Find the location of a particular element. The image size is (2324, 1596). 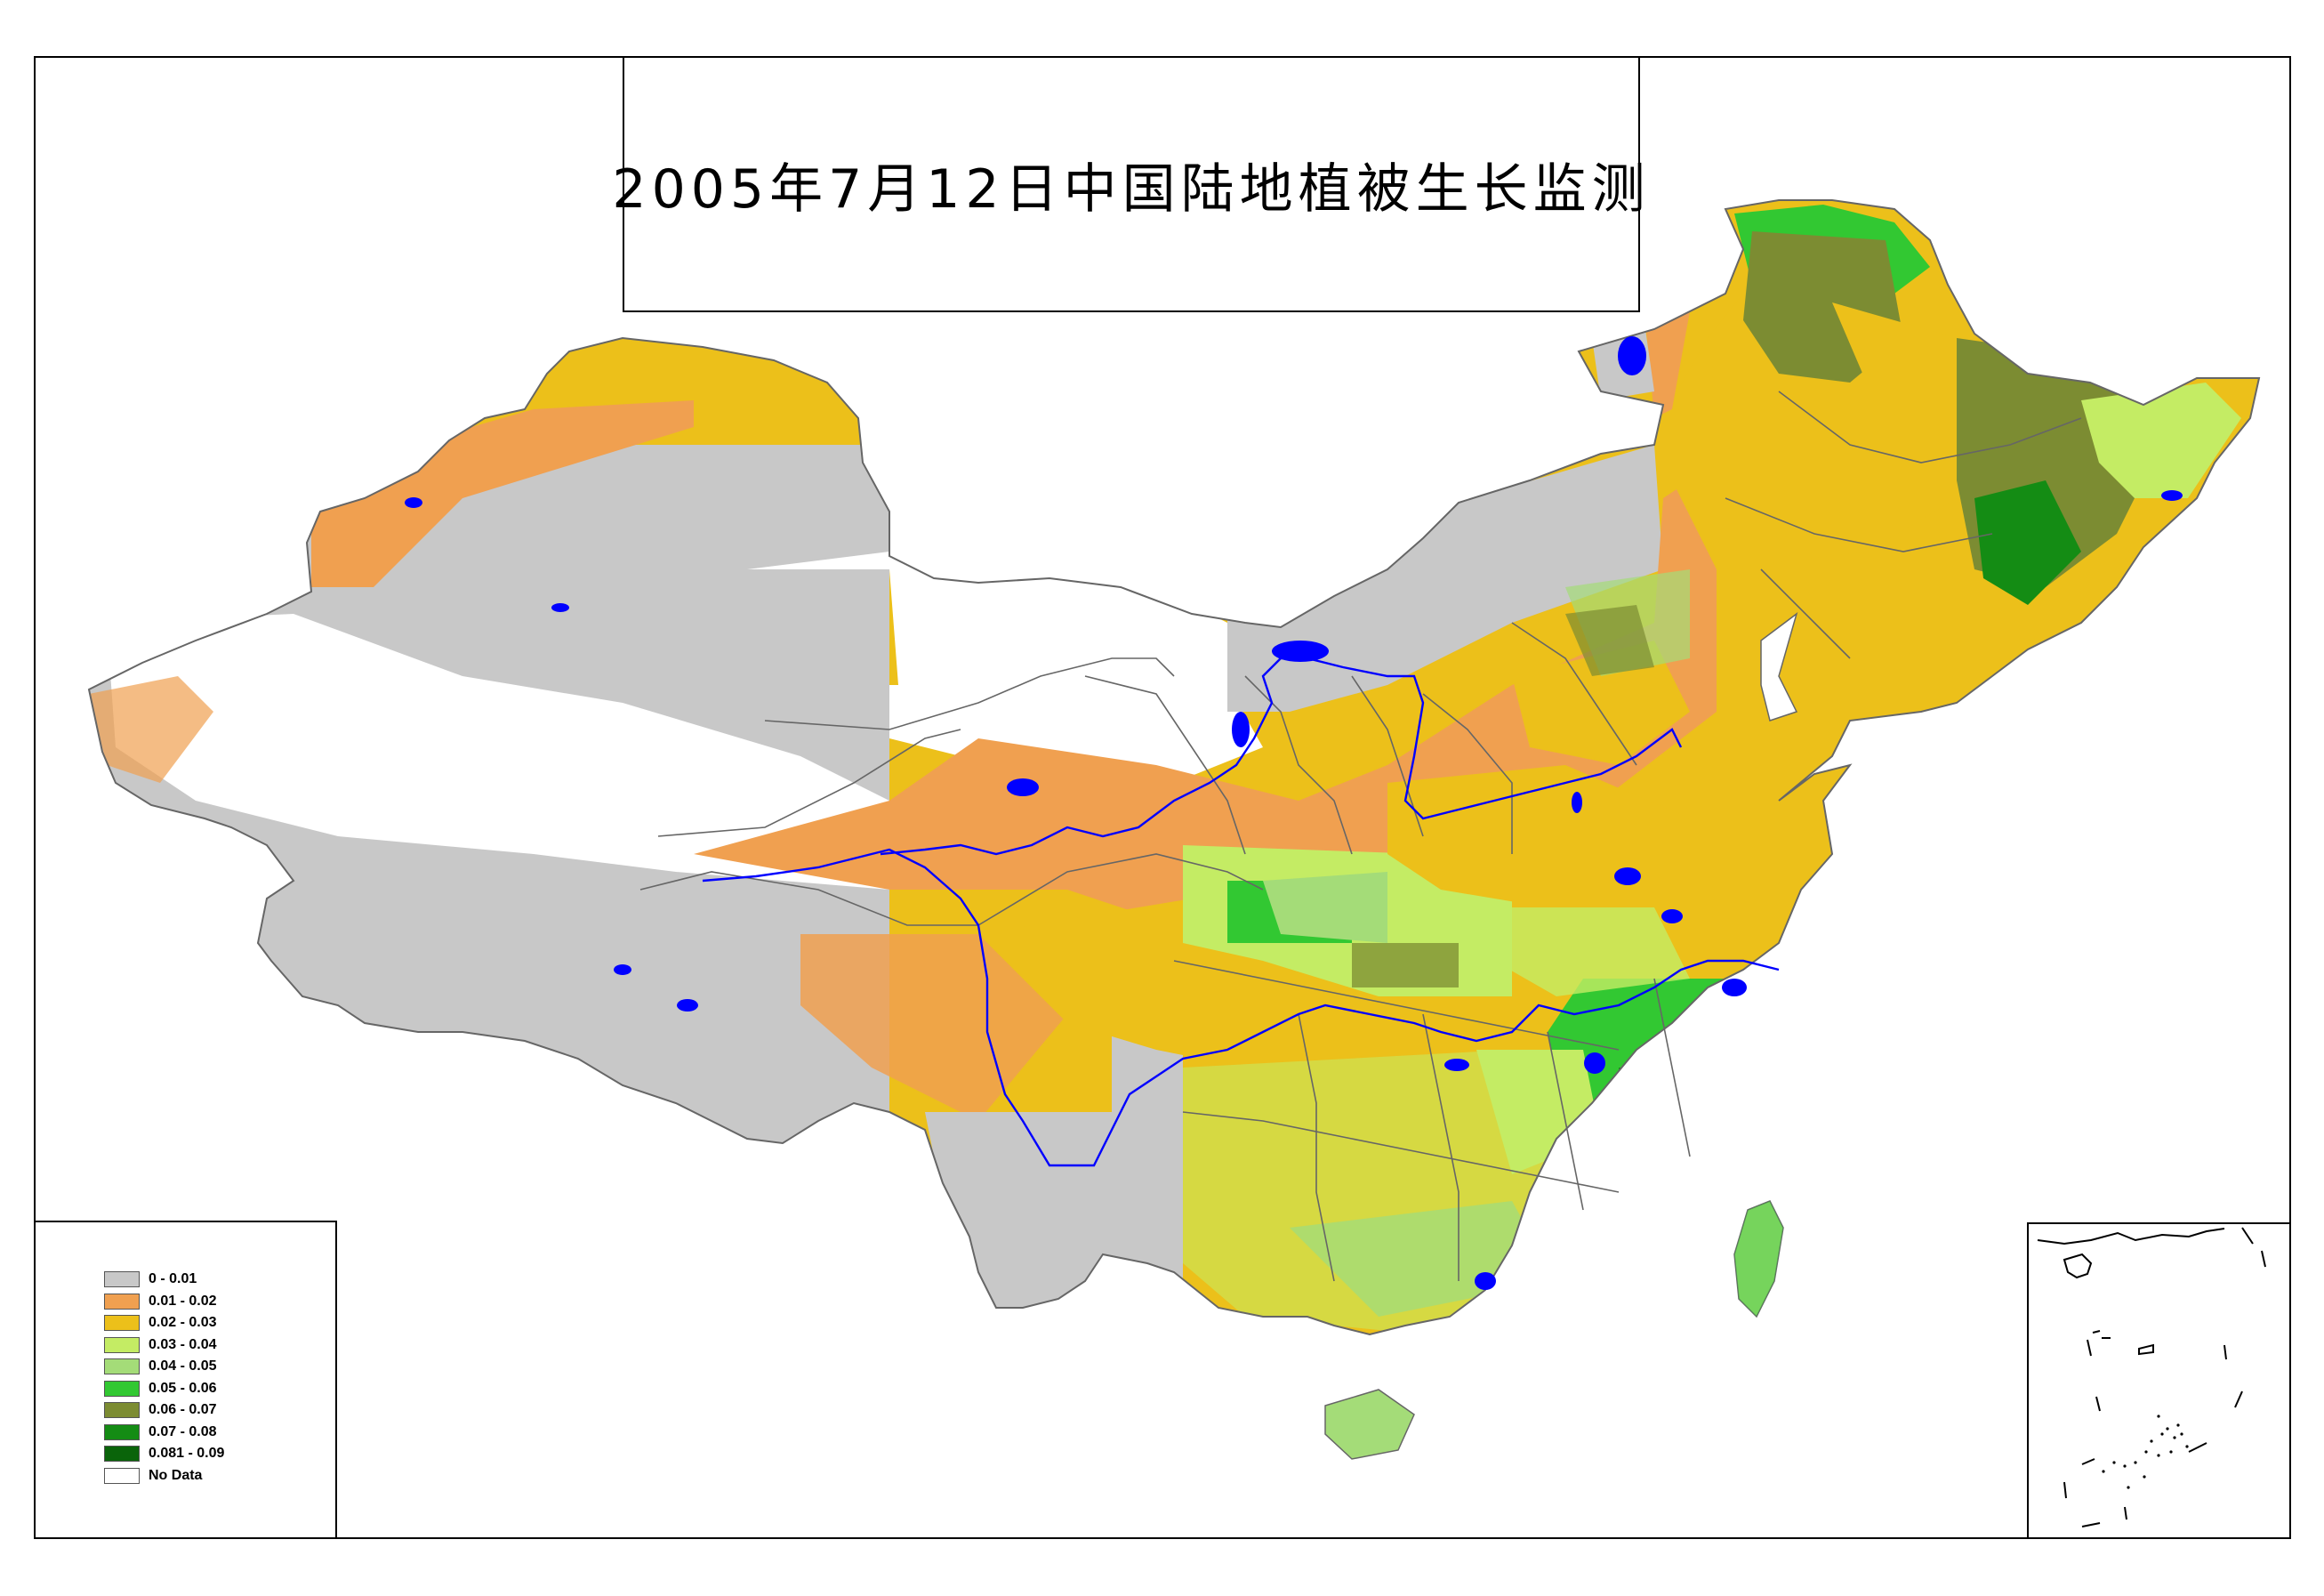

legend-item: 0.07 - 0.08 is located at coordinates (164, 1433).